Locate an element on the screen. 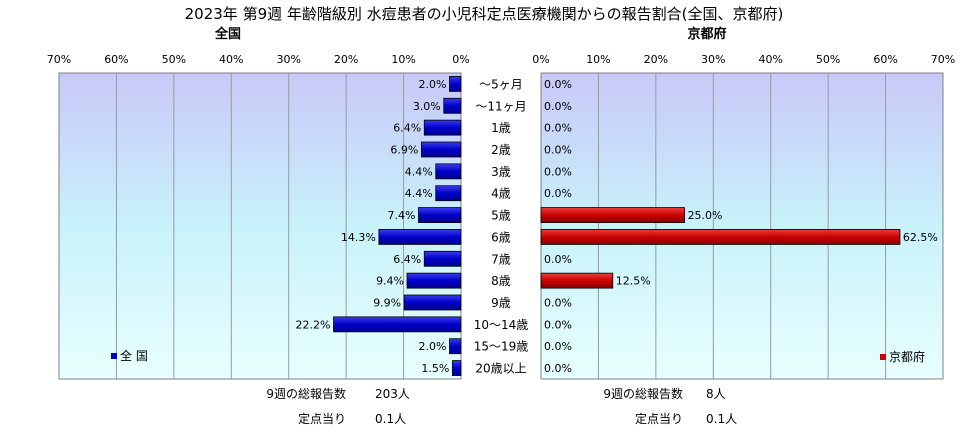  footer-kyoto: 9週の総報告数 8人 定点当り 0.1人 is located at coordinates (670, 406).